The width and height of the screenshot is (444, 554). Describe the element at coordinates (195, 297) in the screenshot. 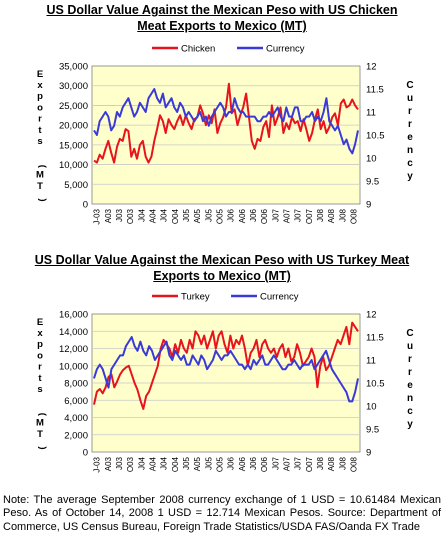

I see `legend-label: Turkey` at that location.